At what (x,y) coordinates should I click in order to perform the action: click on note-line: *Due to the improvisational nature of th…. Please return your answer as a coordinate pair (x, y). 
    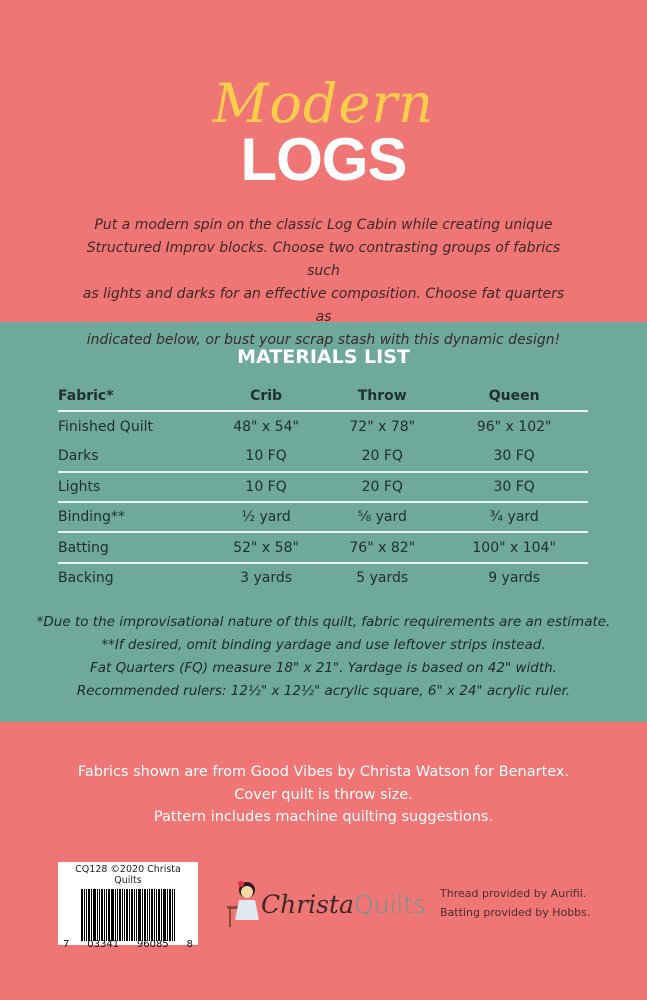
    Looking at the image, I should click on (323, 622).